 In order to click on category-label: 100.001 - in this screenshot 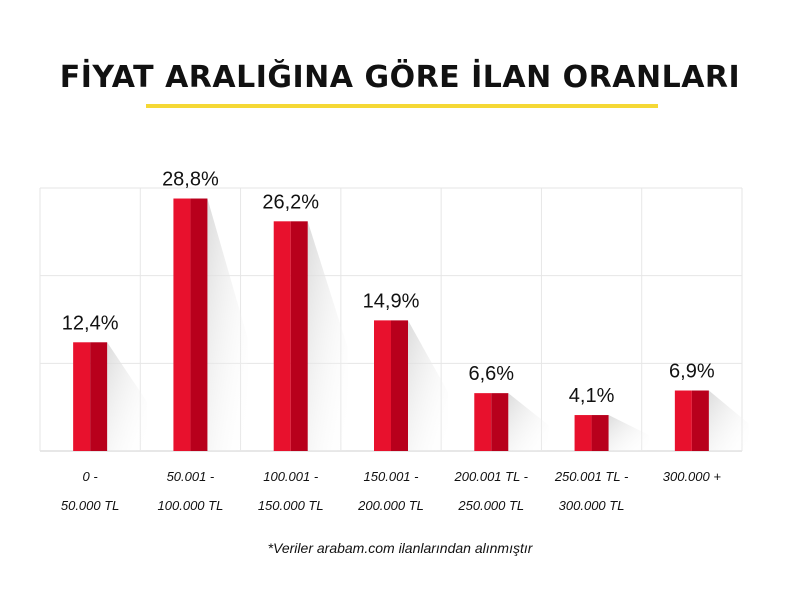, I will do `click(291, 476)`.